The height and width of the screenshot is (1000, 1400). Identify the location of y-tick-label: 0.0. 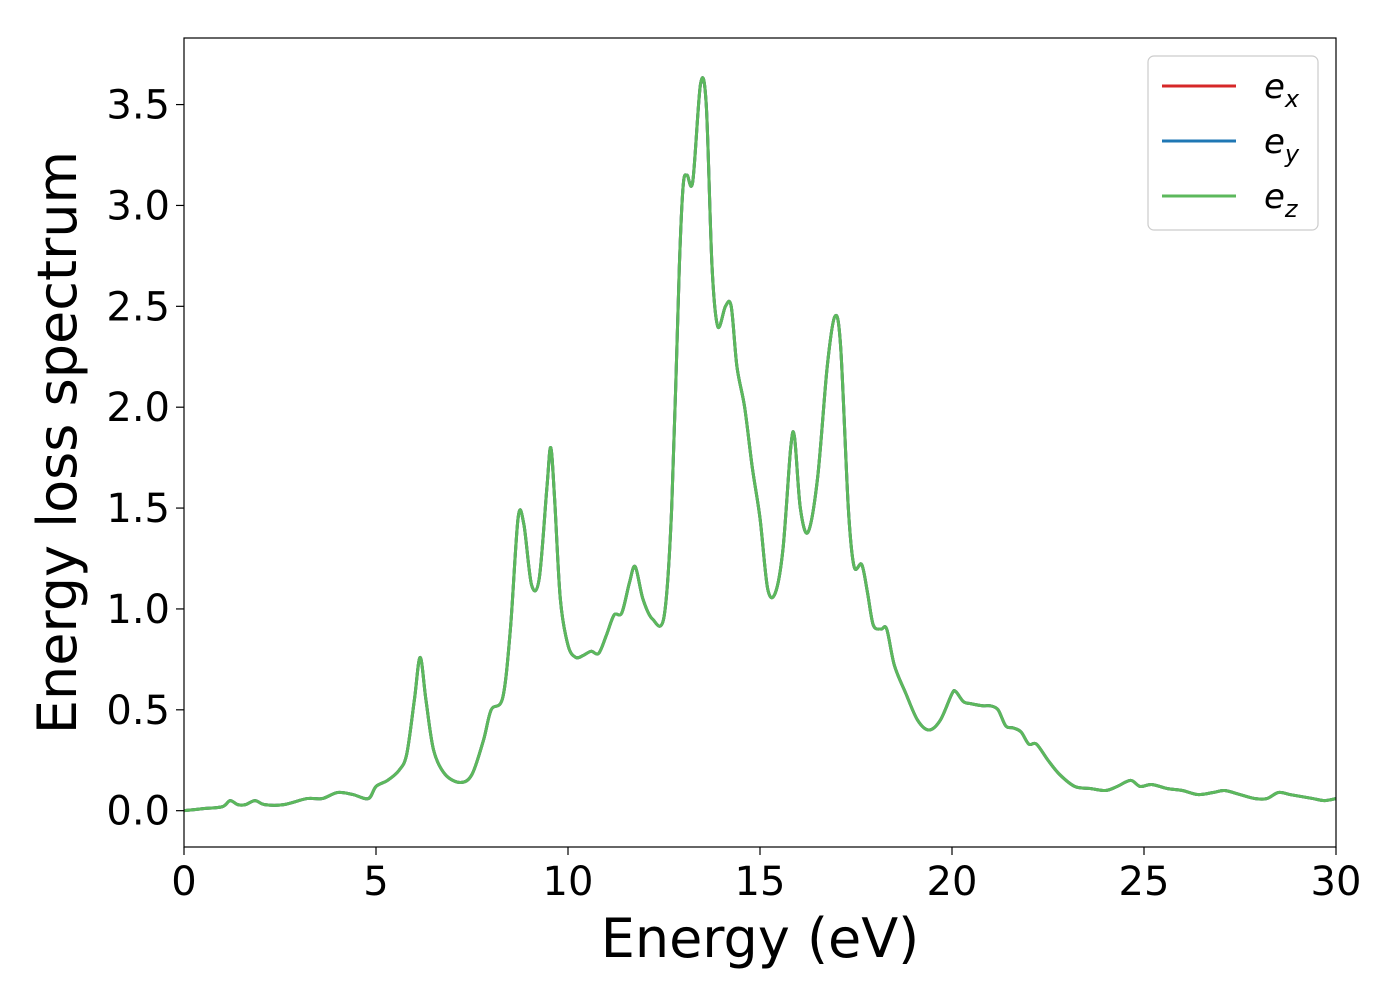
(138, 812).